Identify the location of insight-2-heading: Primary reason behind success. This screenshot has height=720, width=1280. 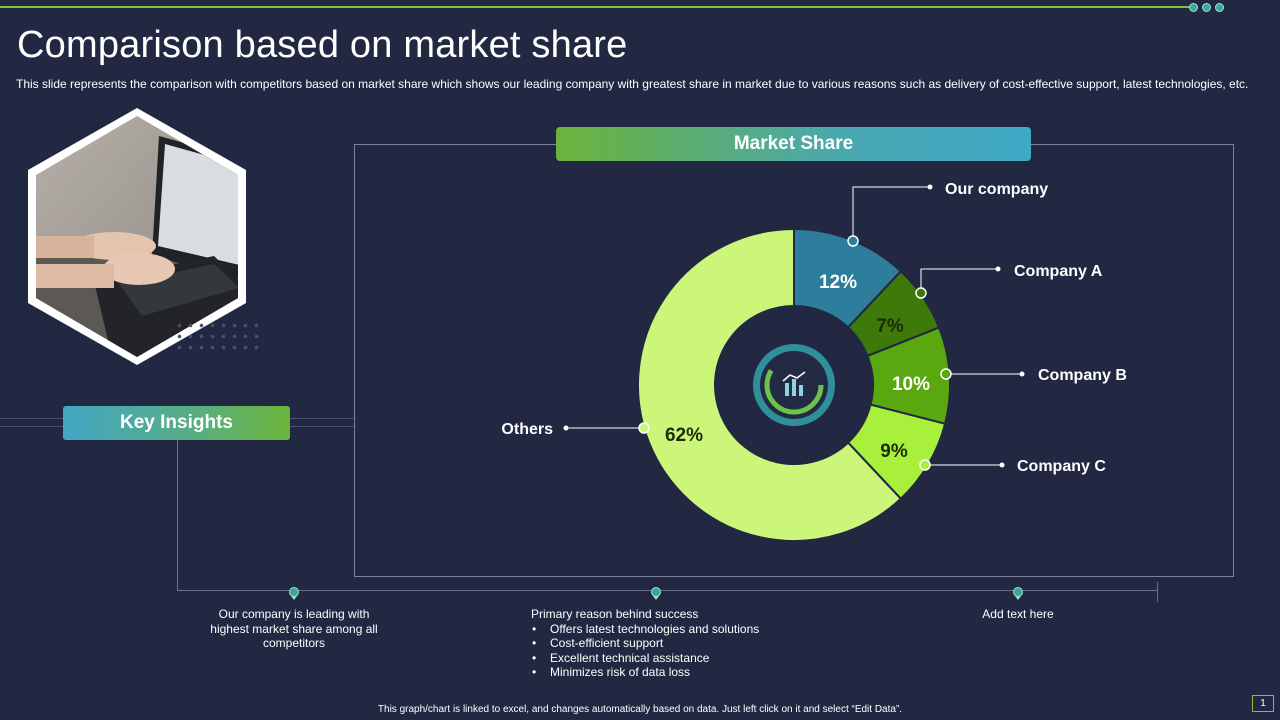
(615, 614).